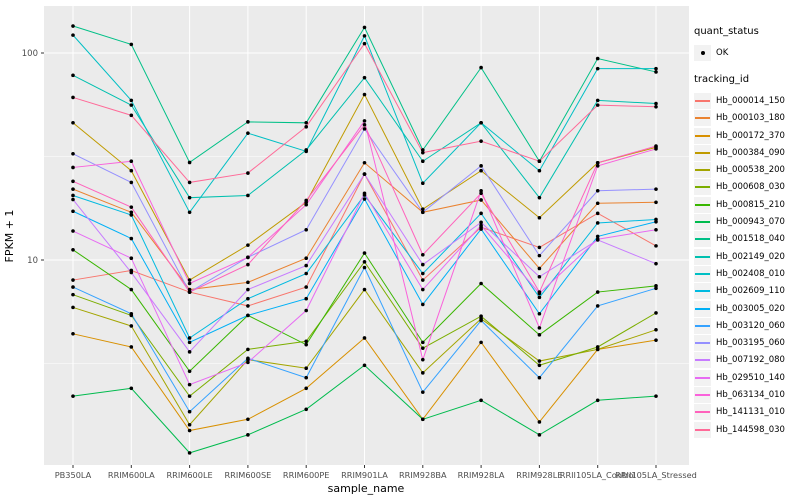 This screenshot has width=800, height=500. What do you see at coordinates (306, 475) in the screenshot?
I see `x-tick-label: RRIM600PE` at bounding box center [306, 475].